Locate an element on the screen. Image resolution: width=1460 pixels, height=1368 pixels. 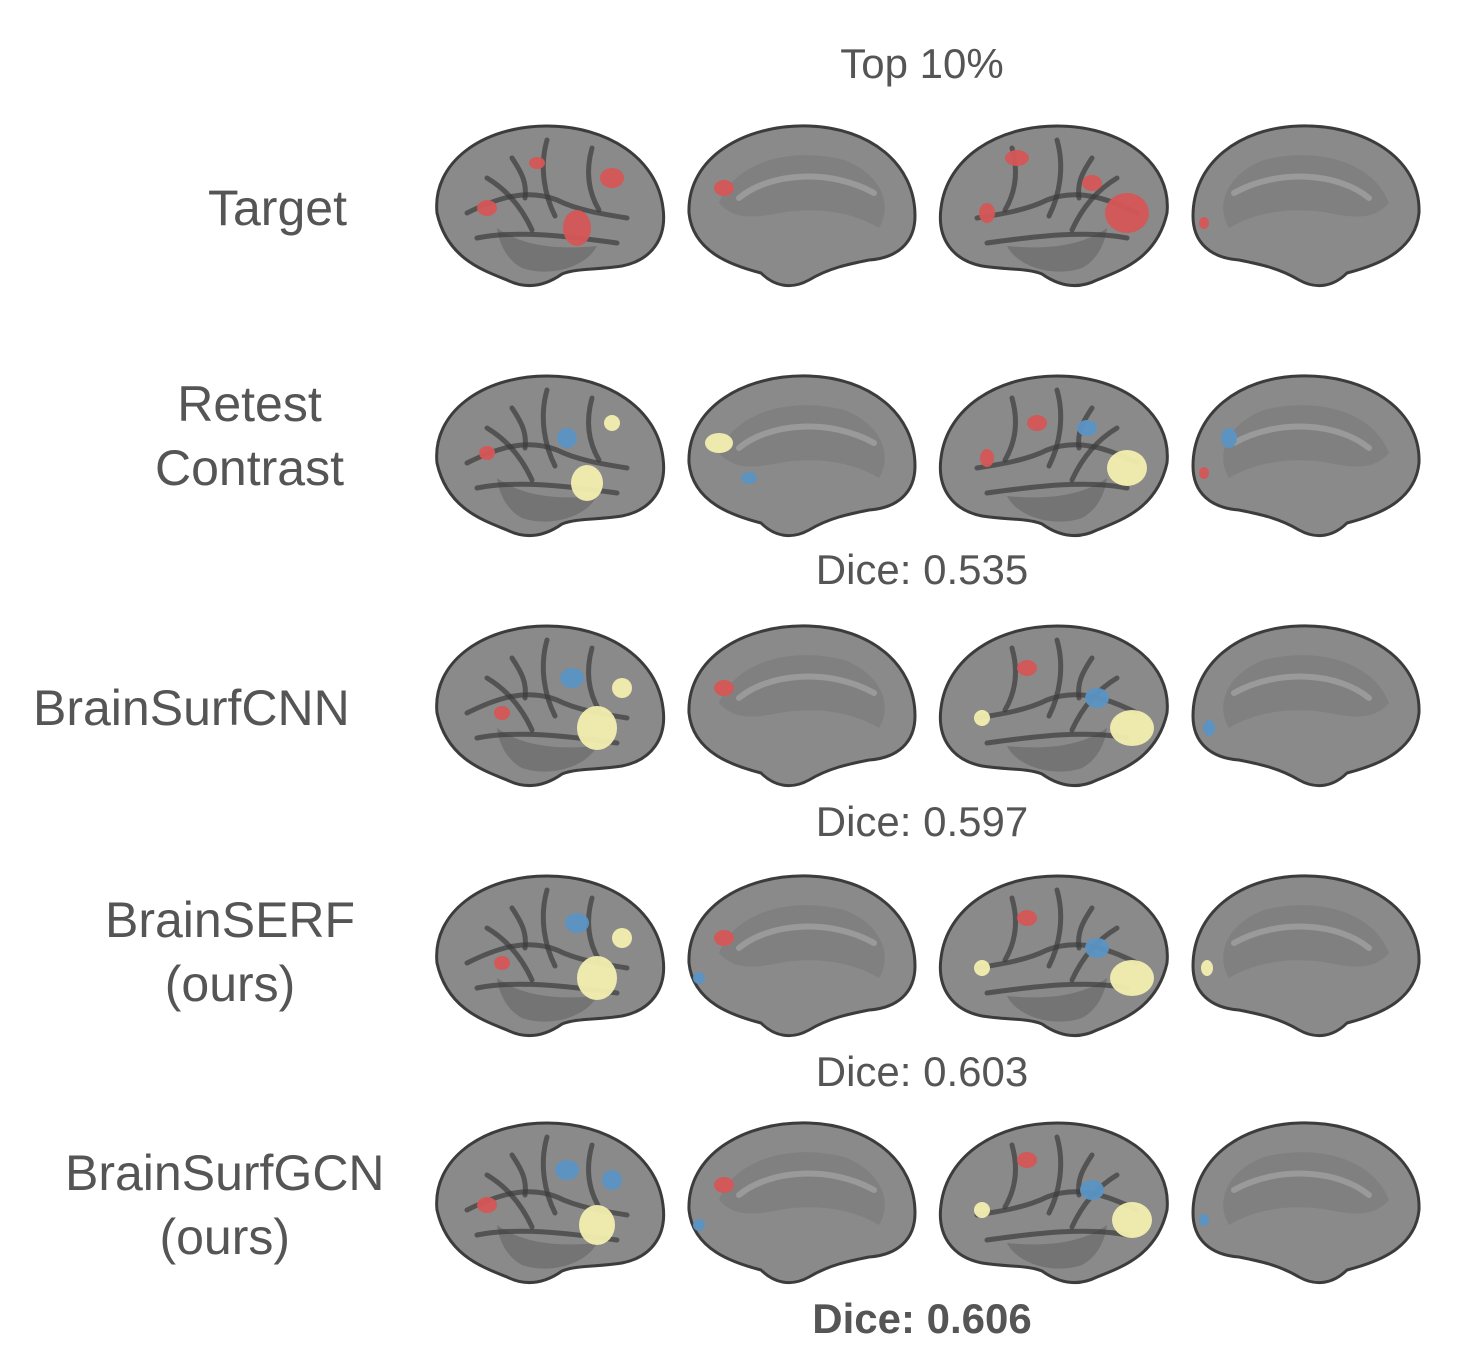
row-label: Retest Contrast is located at coordinates (249, 436).